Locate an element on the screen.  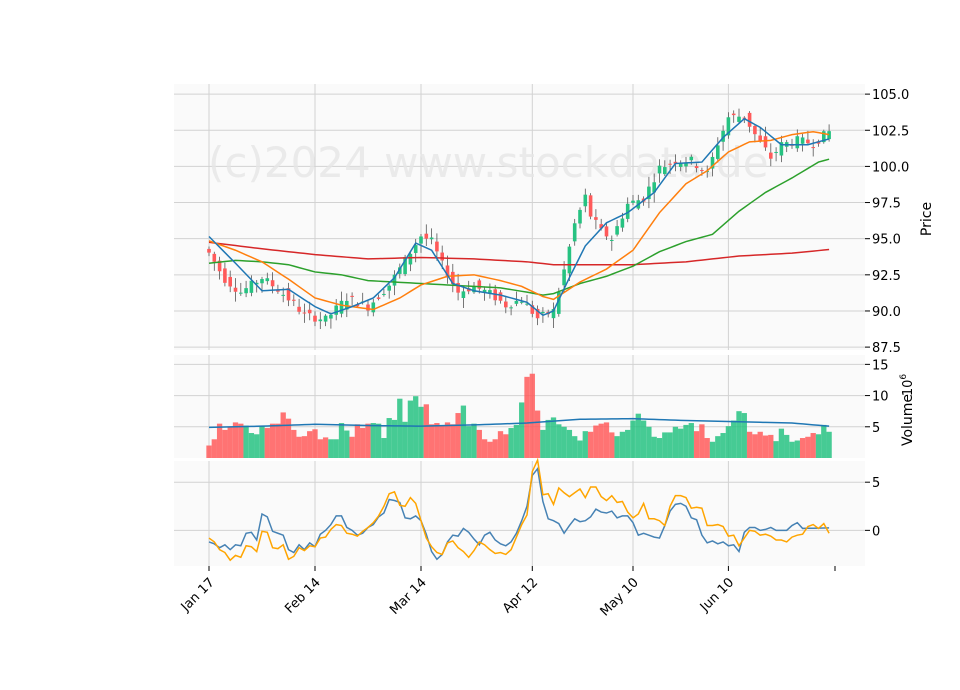
volume-tick-label: 10 is located at coordinates (880, 397).